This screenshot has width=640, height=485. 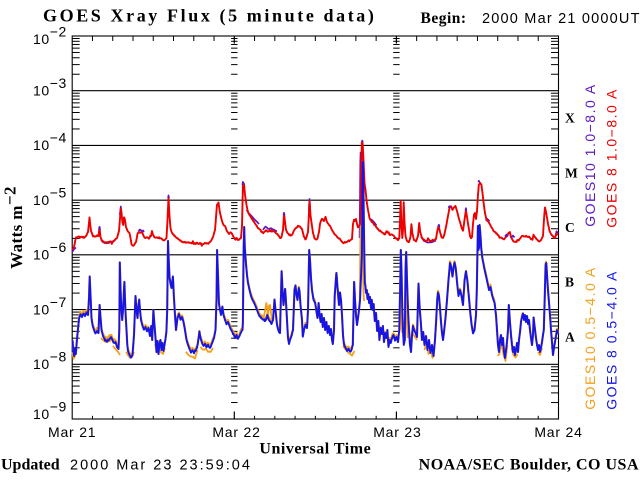 I want to click on svg-text: GOES 8 0.5−4.0 A, so click(x=612, y=340).